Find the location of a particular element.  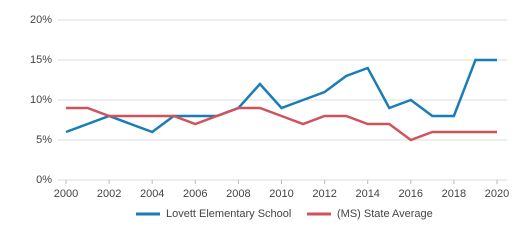

legend-label: (MS) State Average is located at coordinates (385, 214).